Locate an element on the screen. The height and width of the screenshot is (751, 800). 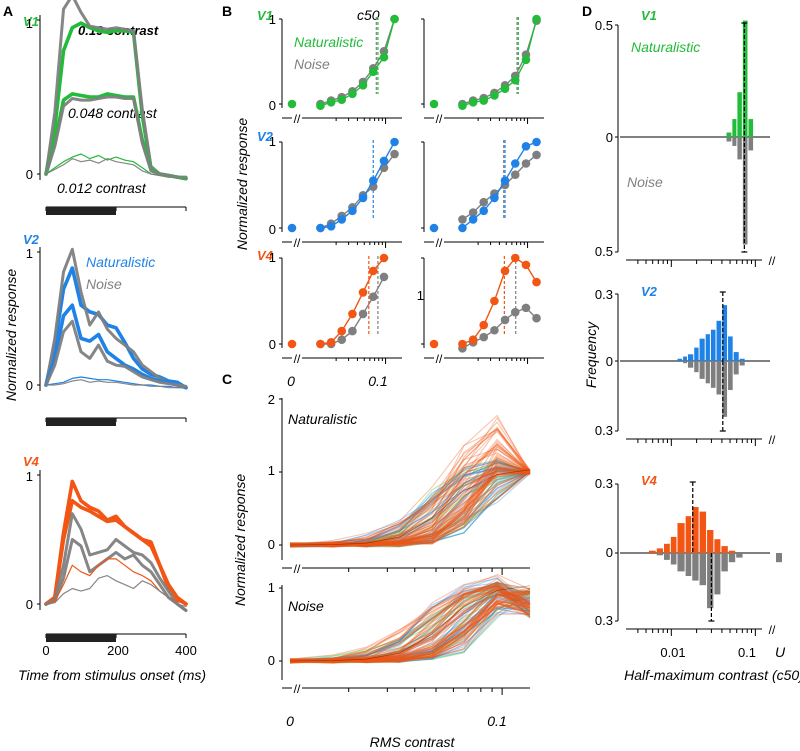
xtick-c-0: 0 is located at coordinates (290, 721).